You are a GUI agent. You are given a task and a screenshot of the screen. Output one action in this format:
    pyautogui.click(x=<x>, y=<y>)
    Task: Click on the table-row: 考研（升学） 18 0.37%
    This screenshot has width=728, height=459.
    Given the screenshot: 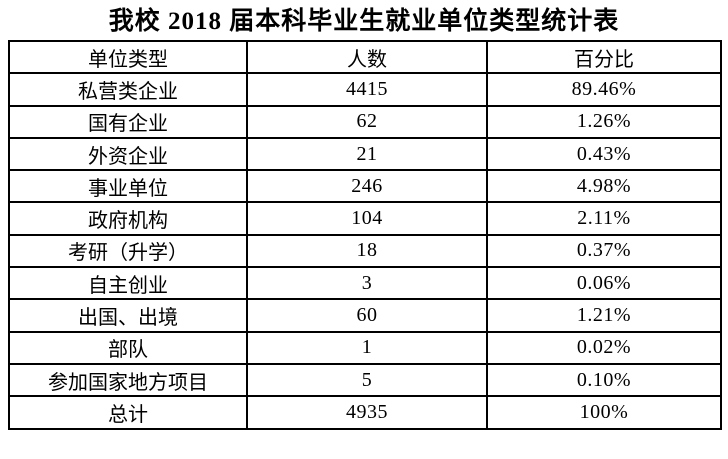 What is the action you would take?
    pyautogui.click(x=365, y=251)
    